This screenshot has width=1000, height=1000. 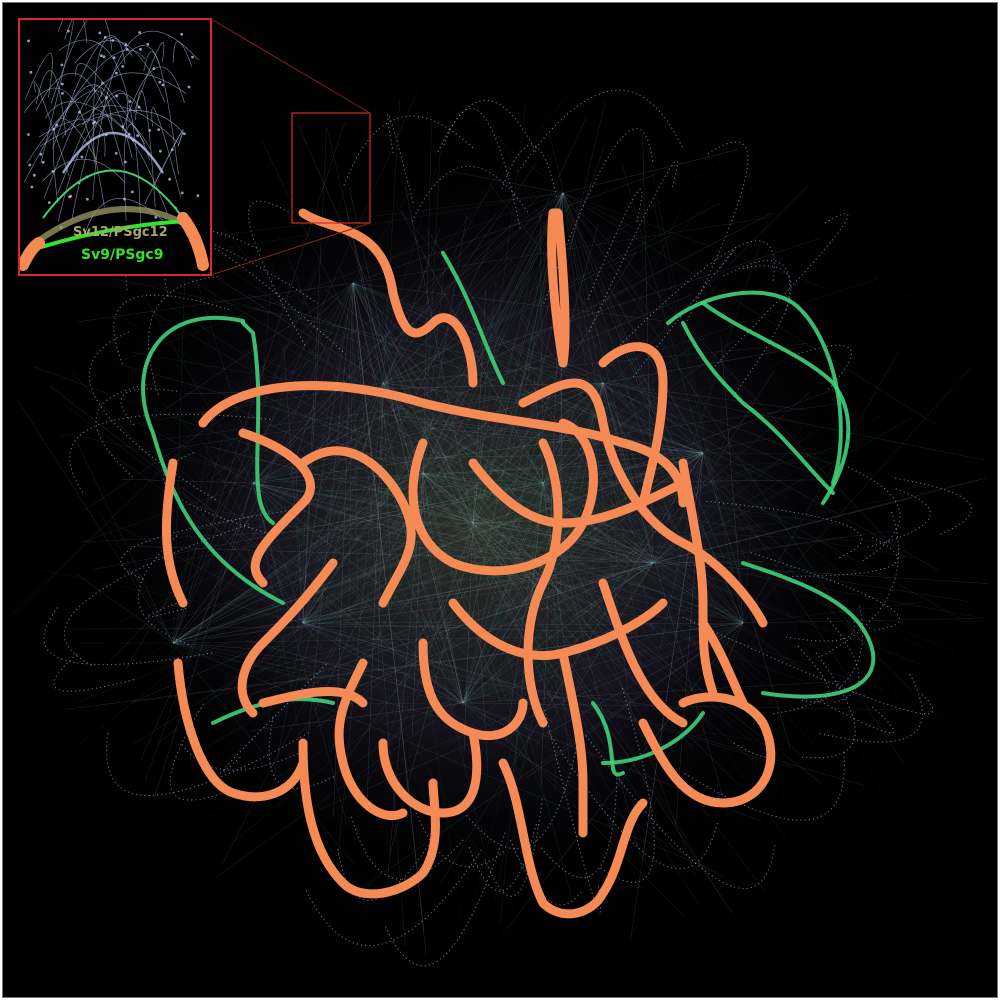 I want to click on inset-sv9-path, so click(x=113, y=234).